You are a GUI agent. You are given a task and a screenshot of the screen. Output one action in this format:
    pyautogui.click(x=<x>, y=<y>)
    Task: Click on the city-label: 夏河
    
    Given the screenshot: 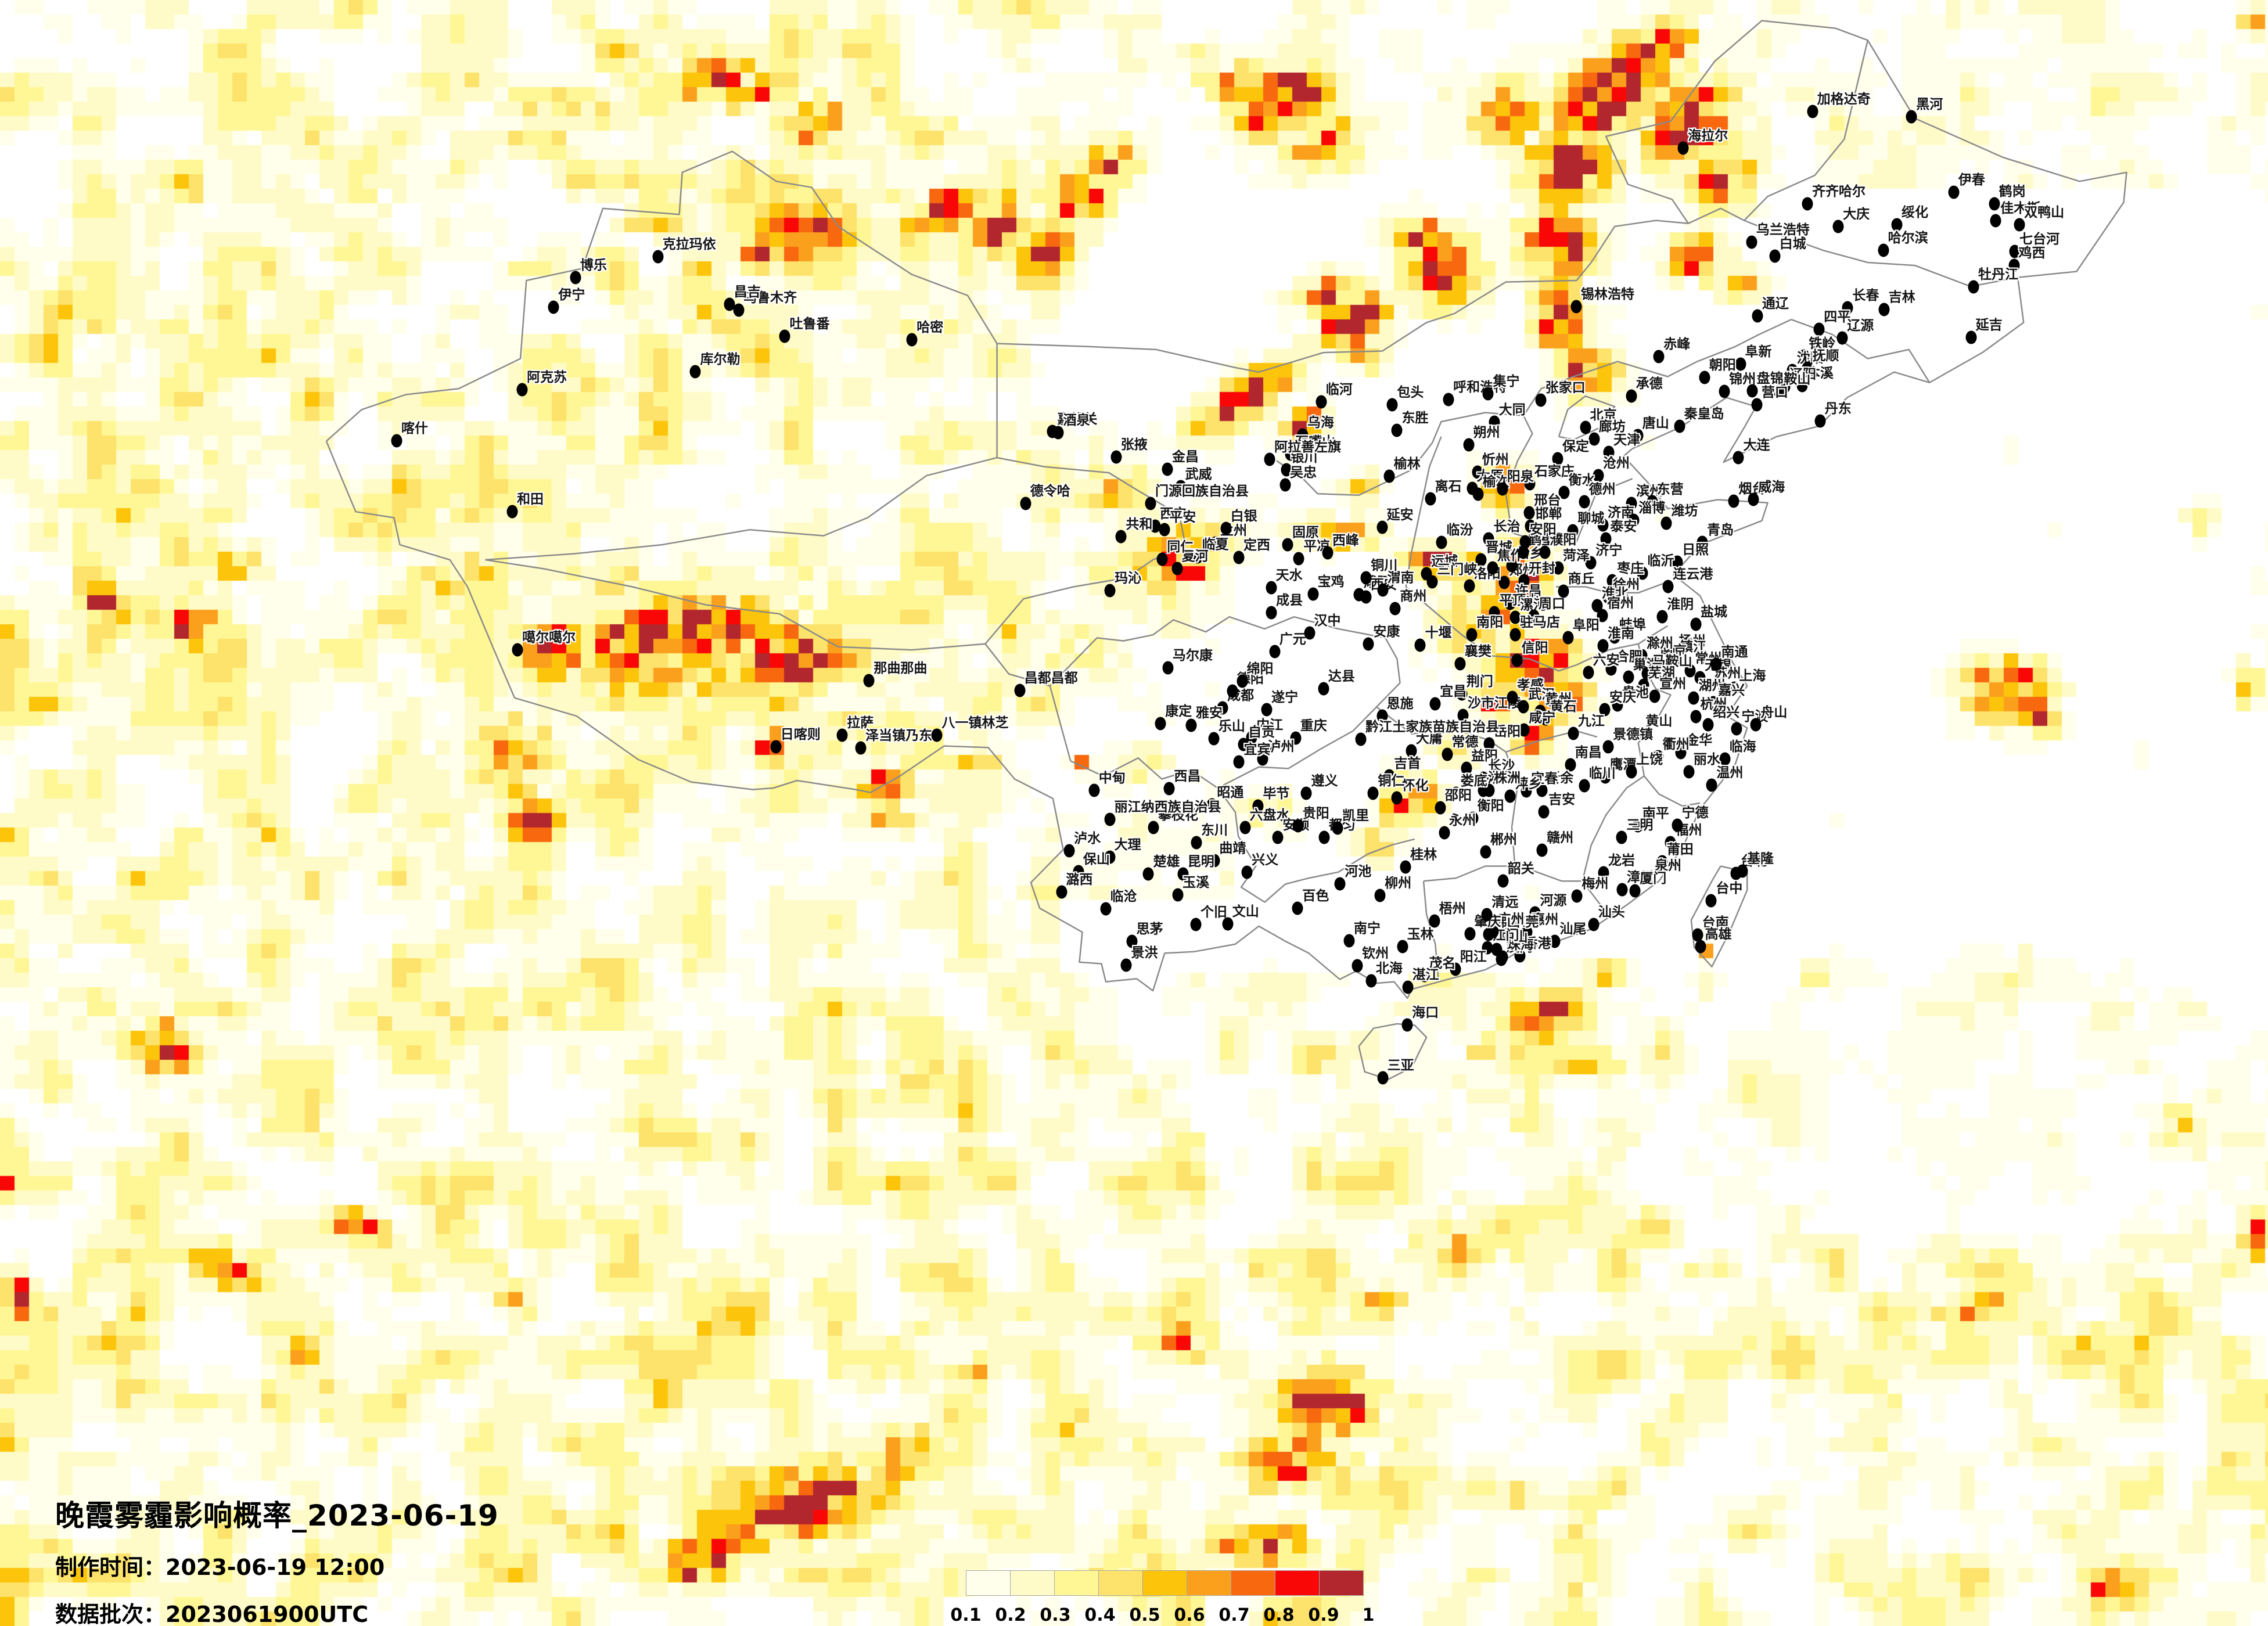 What is the action you would take?
    pyautogui.click(x=1195, y=556)
    